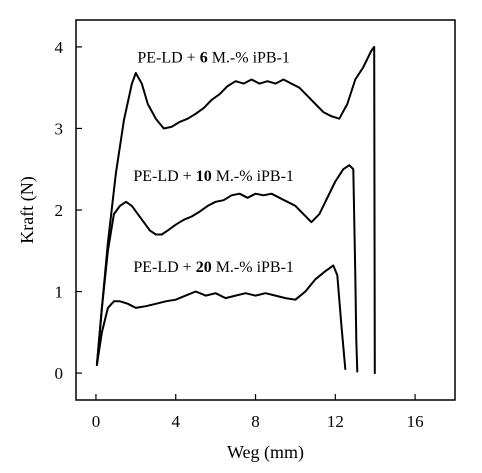 The width and height of the screenshot is (482, 473). Describe the element at coordinates (59, 47) in the screenshot. I see `y-tick-label: 4` at that location.